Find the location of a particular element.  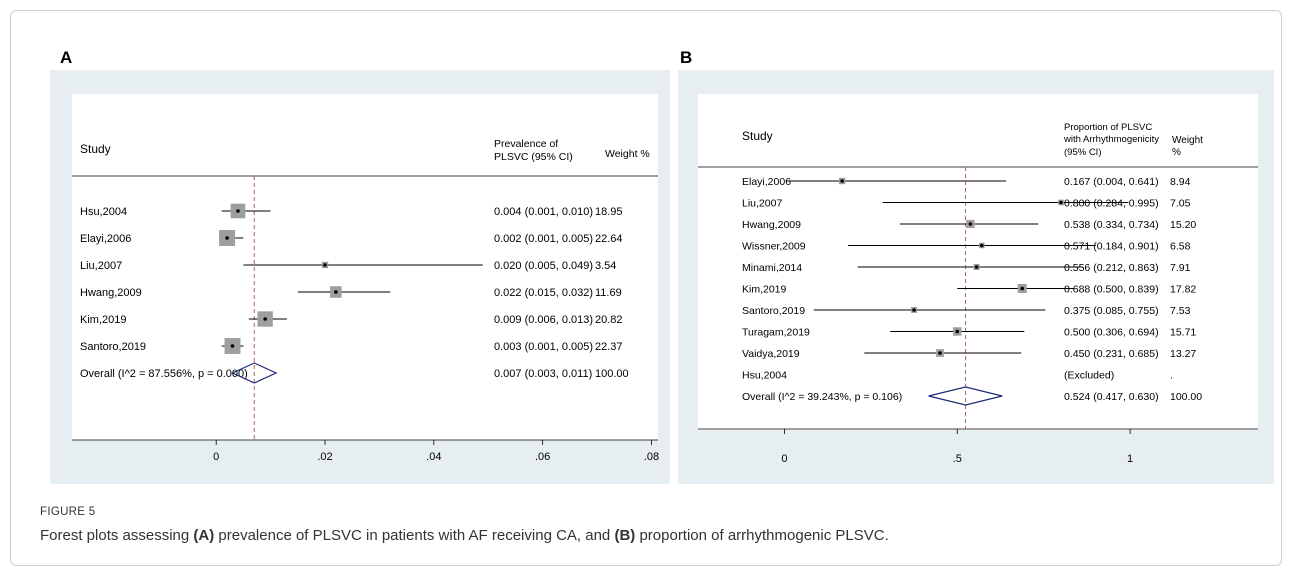

panel-b-study-label: Wissner,2009 is located at coordinates (774, 247).